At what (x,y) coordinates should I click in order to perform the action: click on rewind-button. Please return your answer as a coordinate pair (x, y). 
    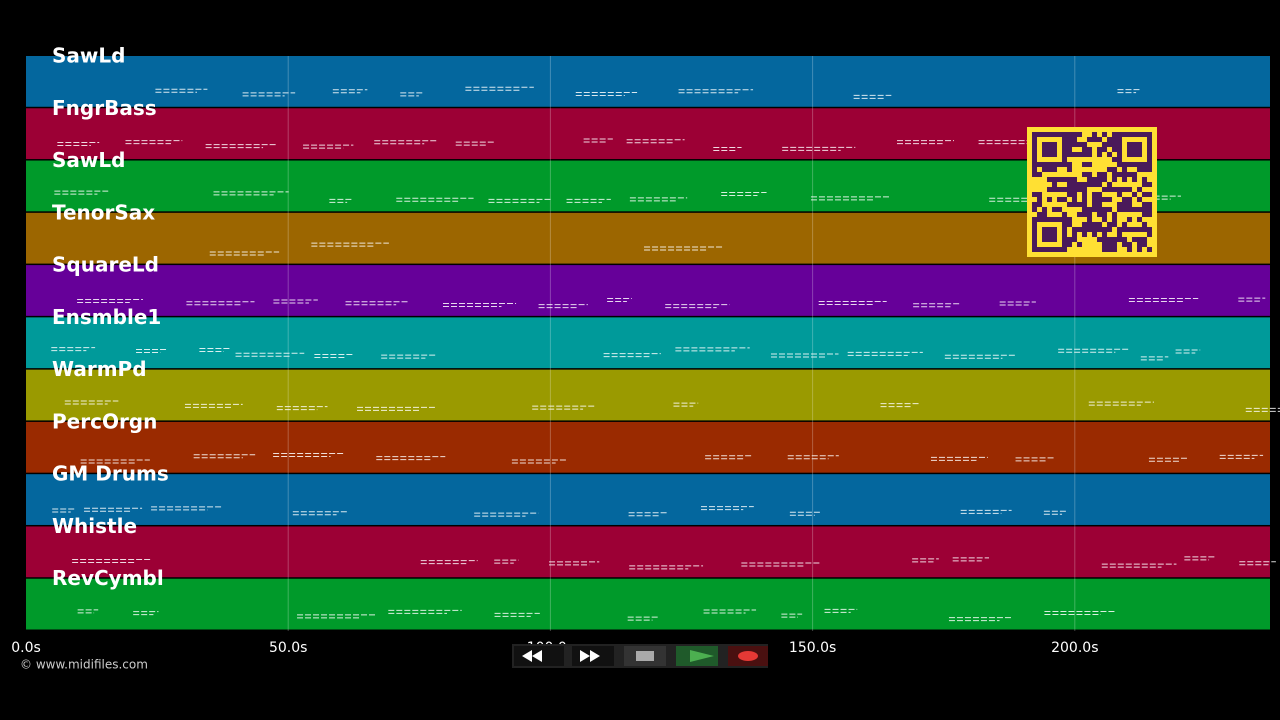
    Looking at the image, I should click on (539, 656).